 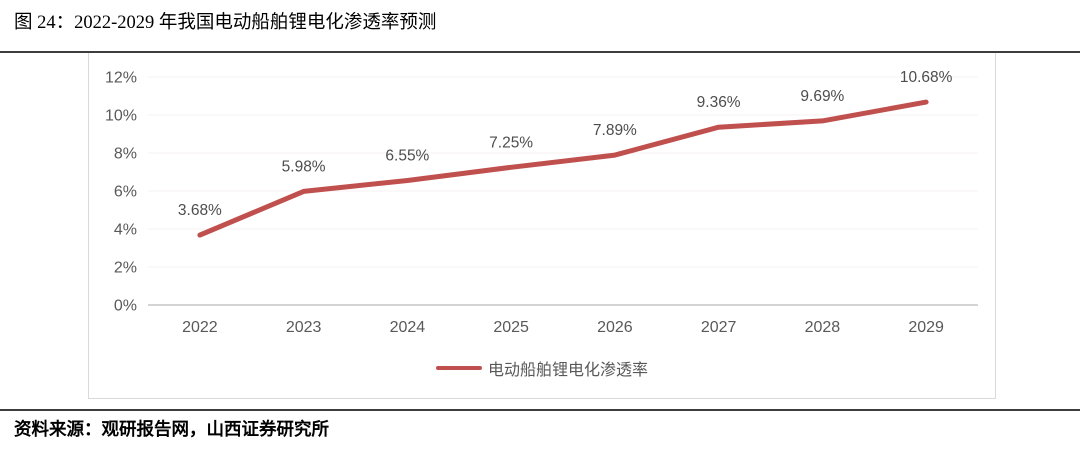 What do you see at coordinates (125, 306) in the screenshot?
I see `y-axis-tick-label: 0%` at bounding box center [125, 306].